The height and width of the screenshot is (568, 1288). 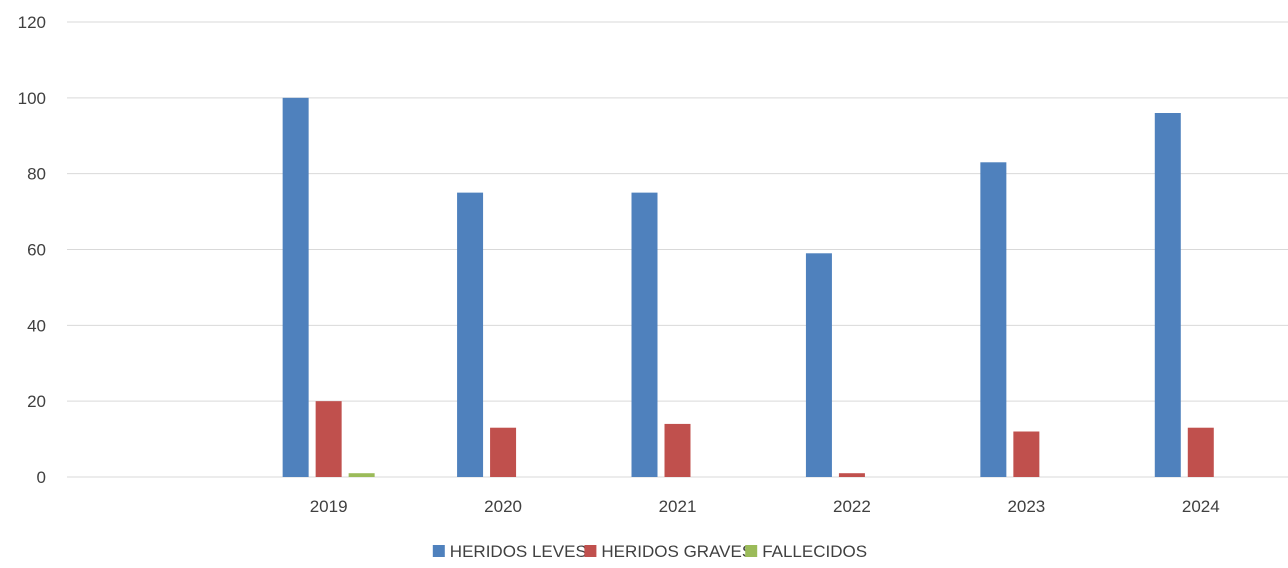 I want to click on x-tick-label: 2024, so click(x=1201, y=506).